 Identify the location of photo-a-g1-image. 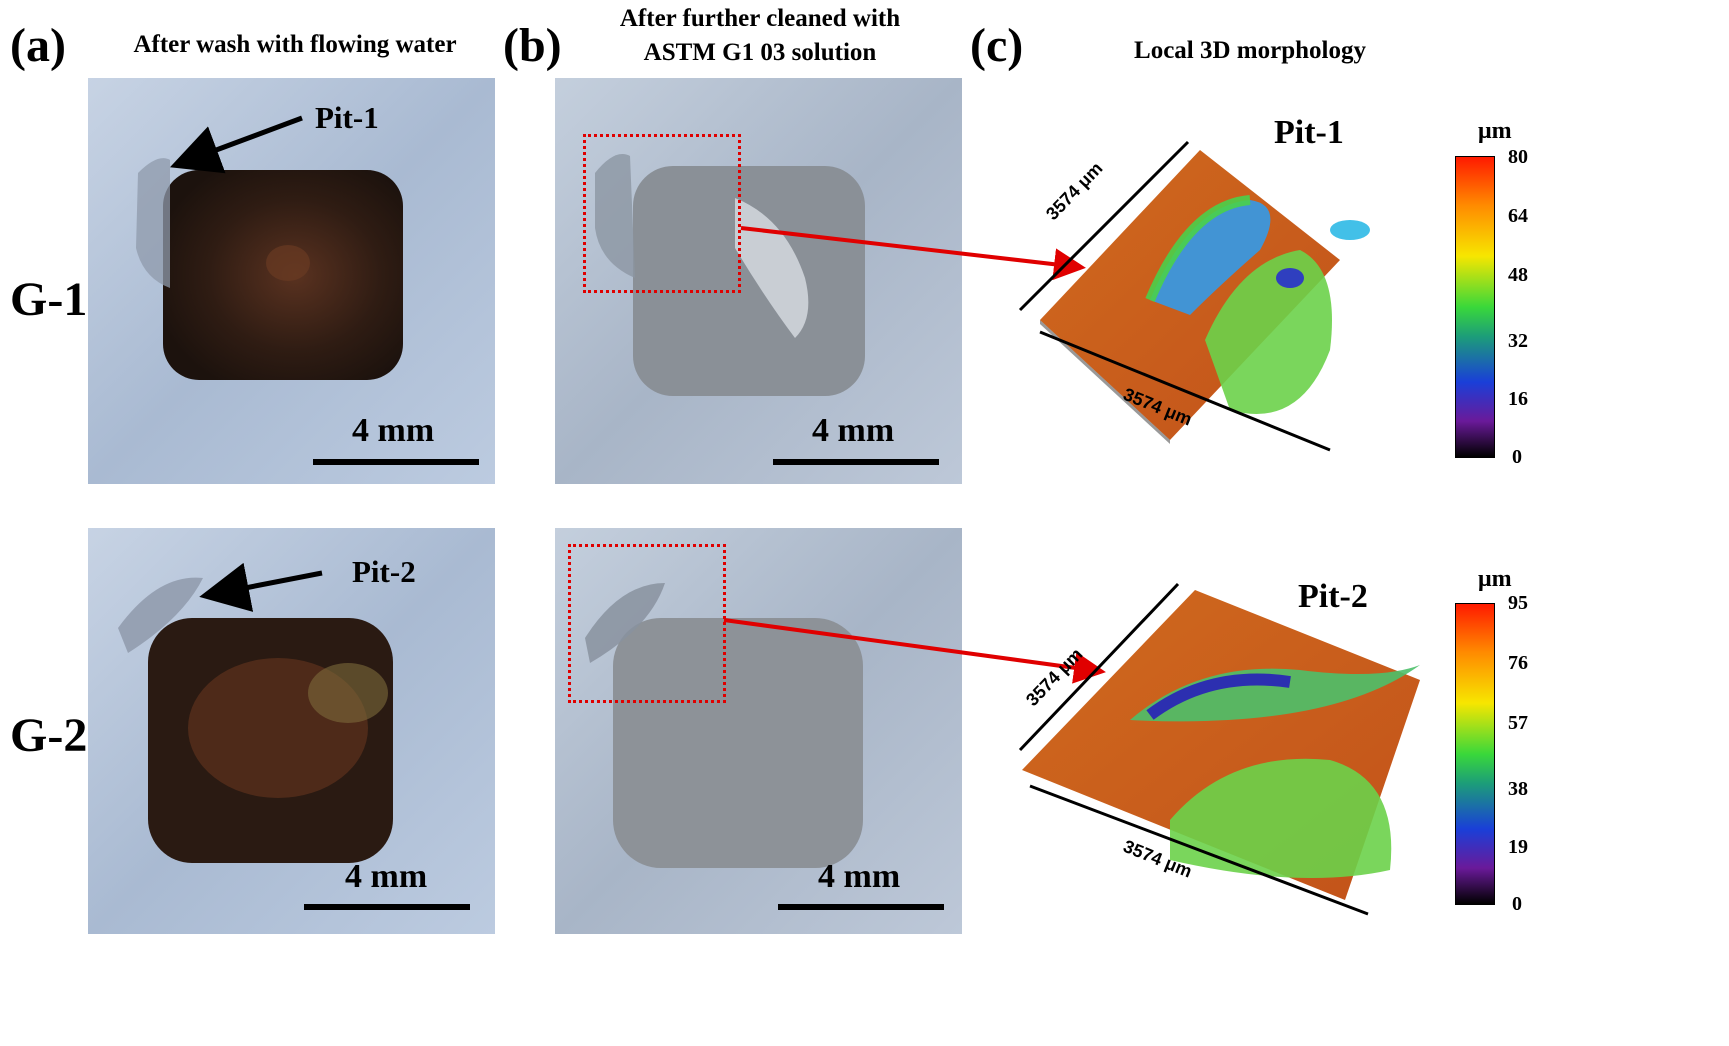
(291, 281).